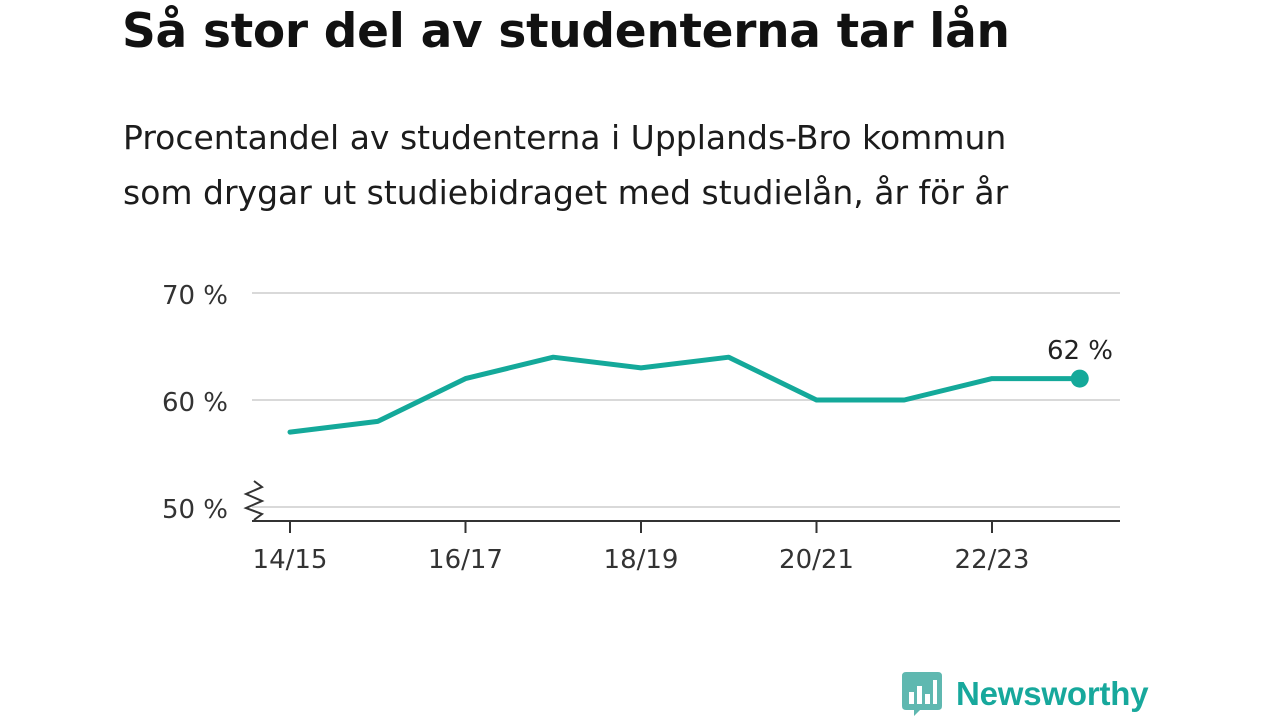  Describe the element at coordinates (195, 510) in the screenshot. I see `y-tick-label: 50 %` at that location.